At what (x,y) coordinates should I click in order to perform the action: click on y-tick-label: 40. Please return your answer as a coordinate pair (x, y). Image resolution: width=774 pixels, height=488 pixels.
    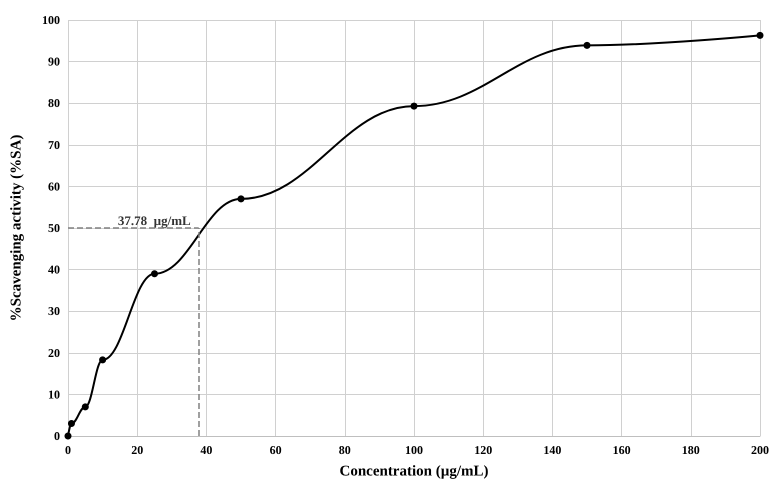
    Looking at the image, I should click on (54, 269).